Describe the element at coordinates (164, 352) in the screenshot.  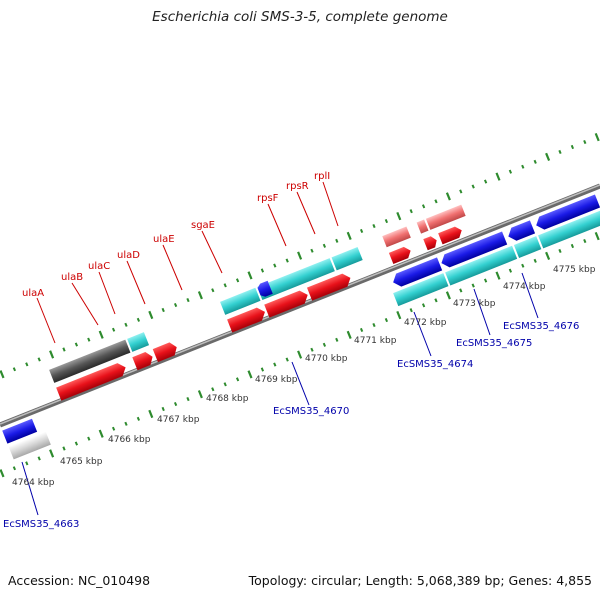
I see `cds-arrow-ulaC` at that location.